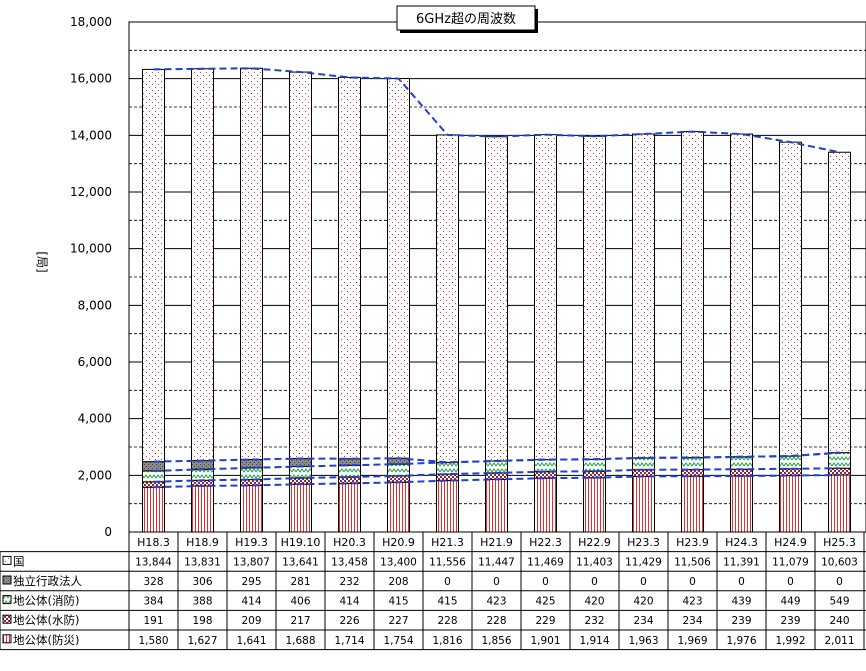  I want to click on y-tick-label: 18,000, so click(91, 22).